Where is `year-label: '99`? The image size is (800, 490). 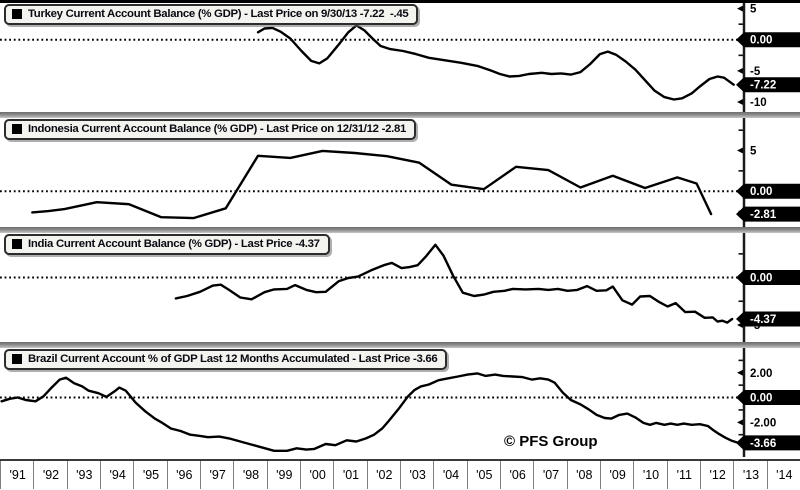 year-label: '99 is located at coordinates (283, 475).